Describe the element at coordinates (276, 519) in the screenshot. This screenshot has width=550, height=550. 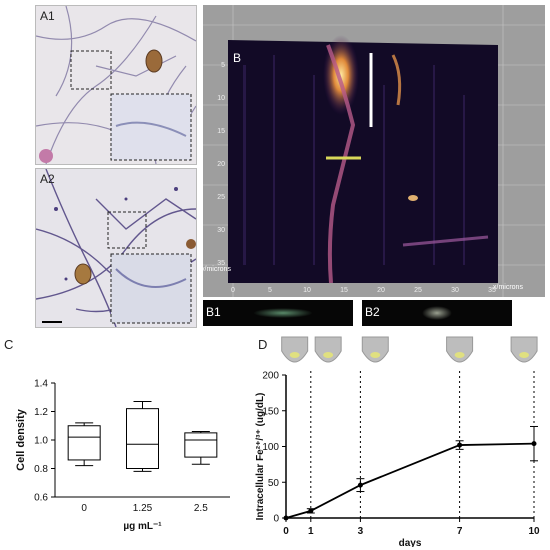
I see `y-tick-label: 0` at that location.